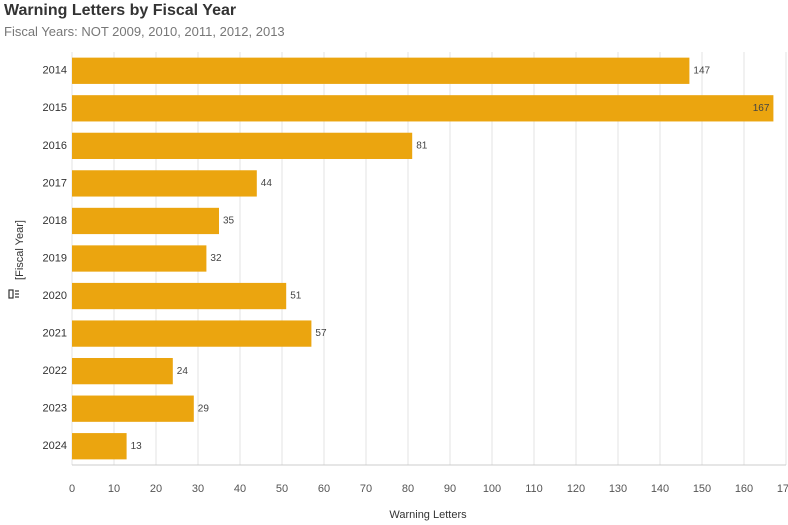 This screenshot has height=525, width=788. What do you see at coordinates (240, 489) in the screenshot?
I see `x-tick-label: 40` at bounding box center [240, 489].